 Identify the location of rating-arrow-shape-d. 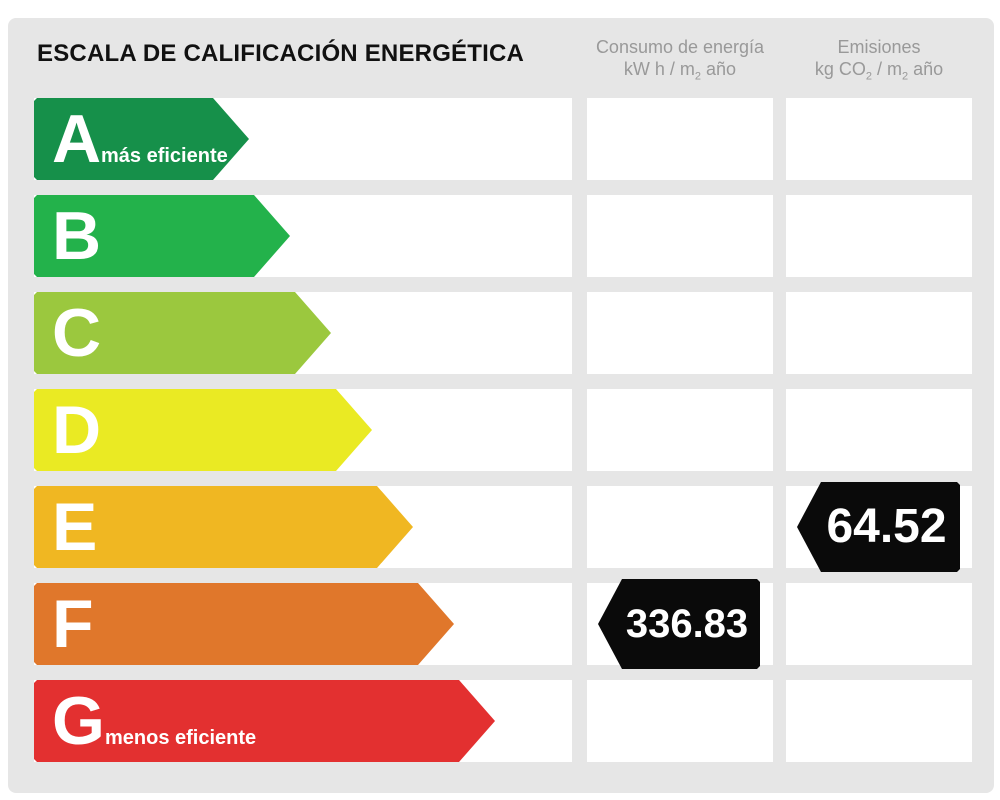
(203, 430).